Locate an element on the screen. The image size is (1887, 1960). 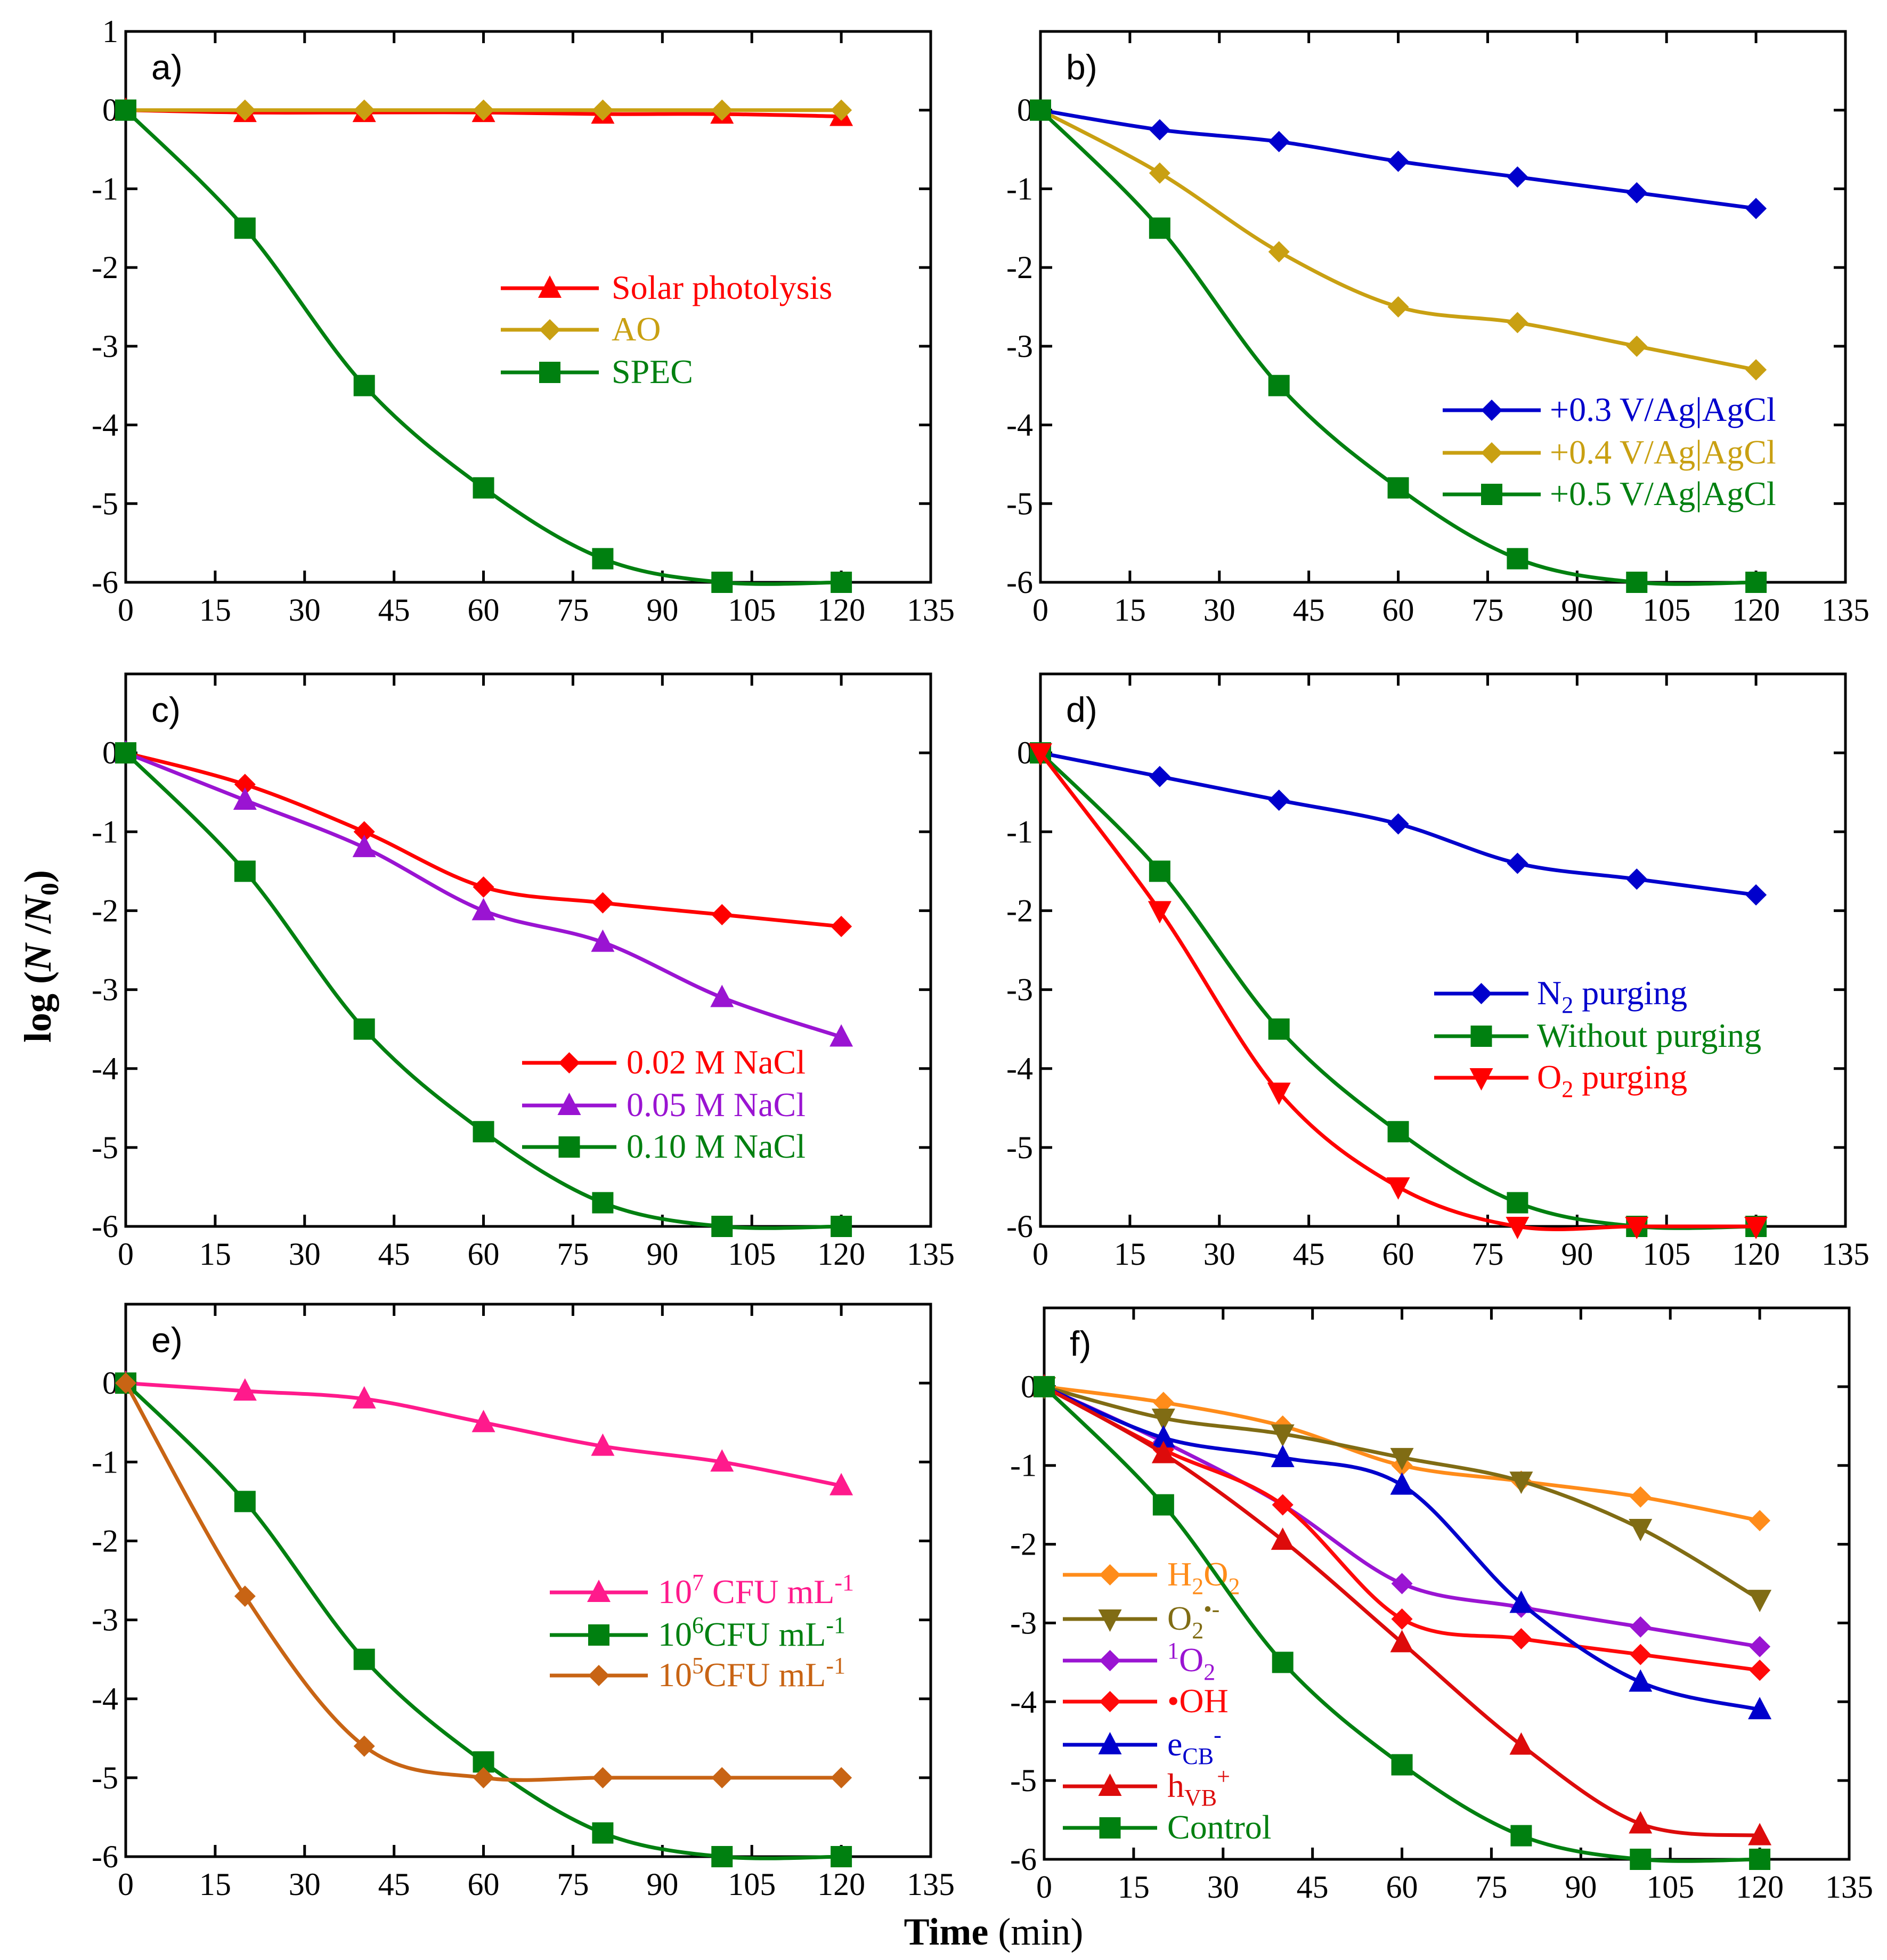
legend-label: •OH is located at coordinates (1198, 1701).